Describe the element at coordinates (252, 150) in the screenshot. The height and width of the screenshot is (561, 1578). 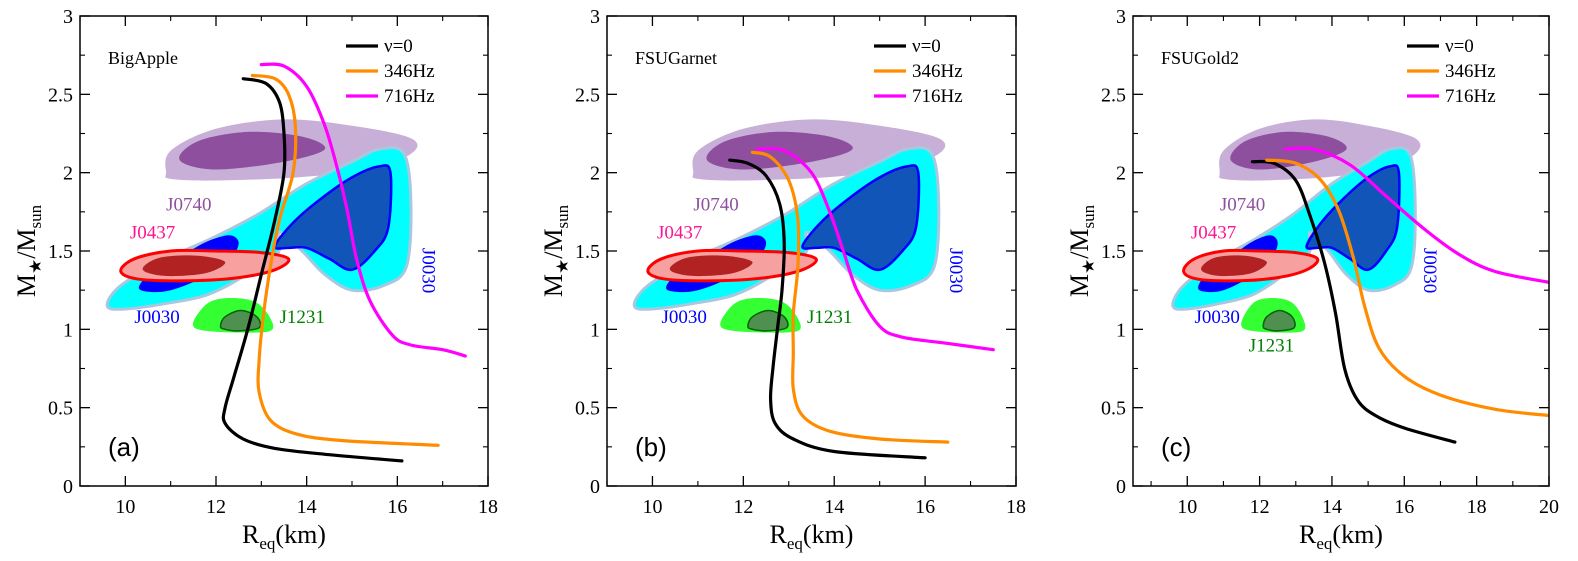
I see `j0740-inner-region` at that location.